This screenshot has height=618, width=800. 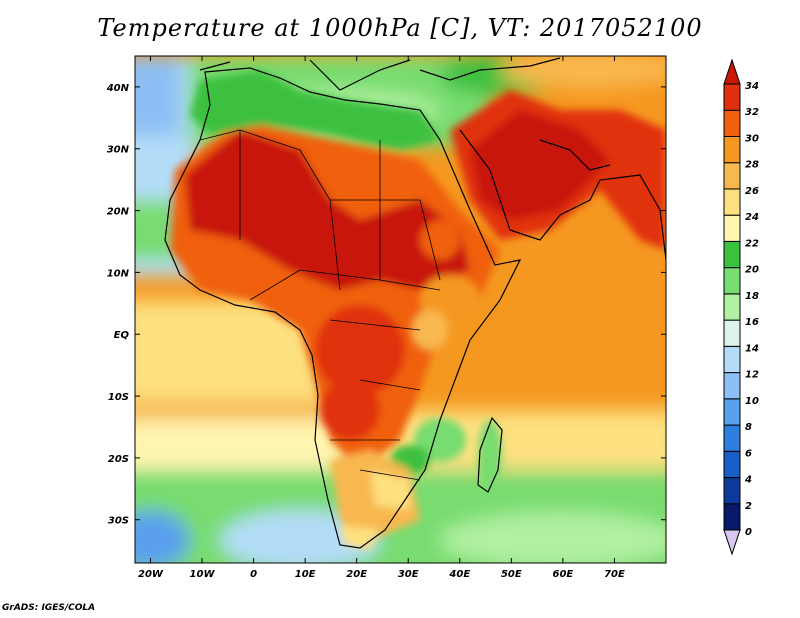 I want to click on y-tick-label: 30N, so click(x=118, y=150).